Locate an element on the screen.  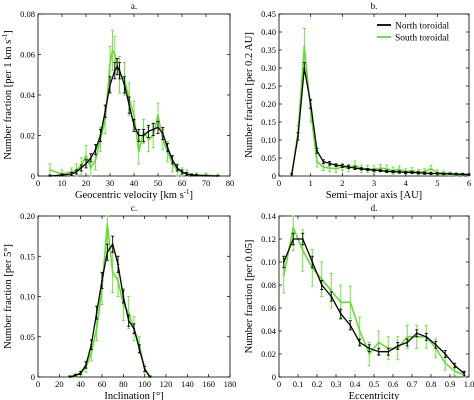
x-tick-label: 20 is located at coordinates (86, 183).